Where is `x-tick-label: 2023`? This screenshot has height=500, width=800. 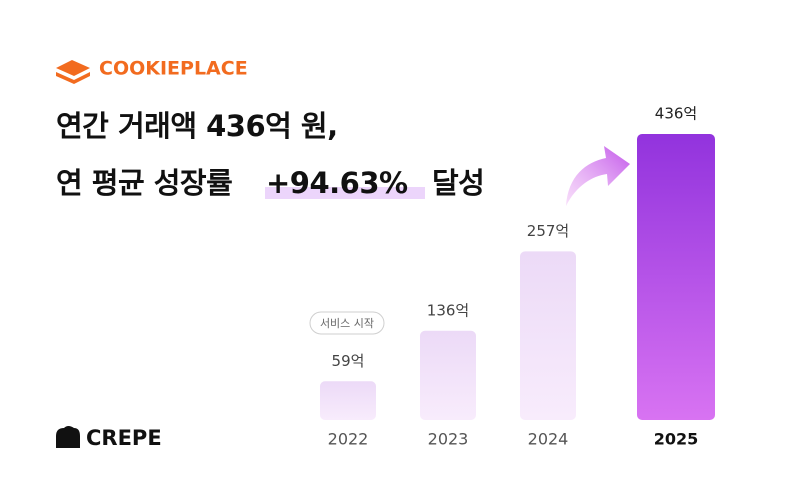
x-tick-label: 2023 is located at coordinates (448, 439).